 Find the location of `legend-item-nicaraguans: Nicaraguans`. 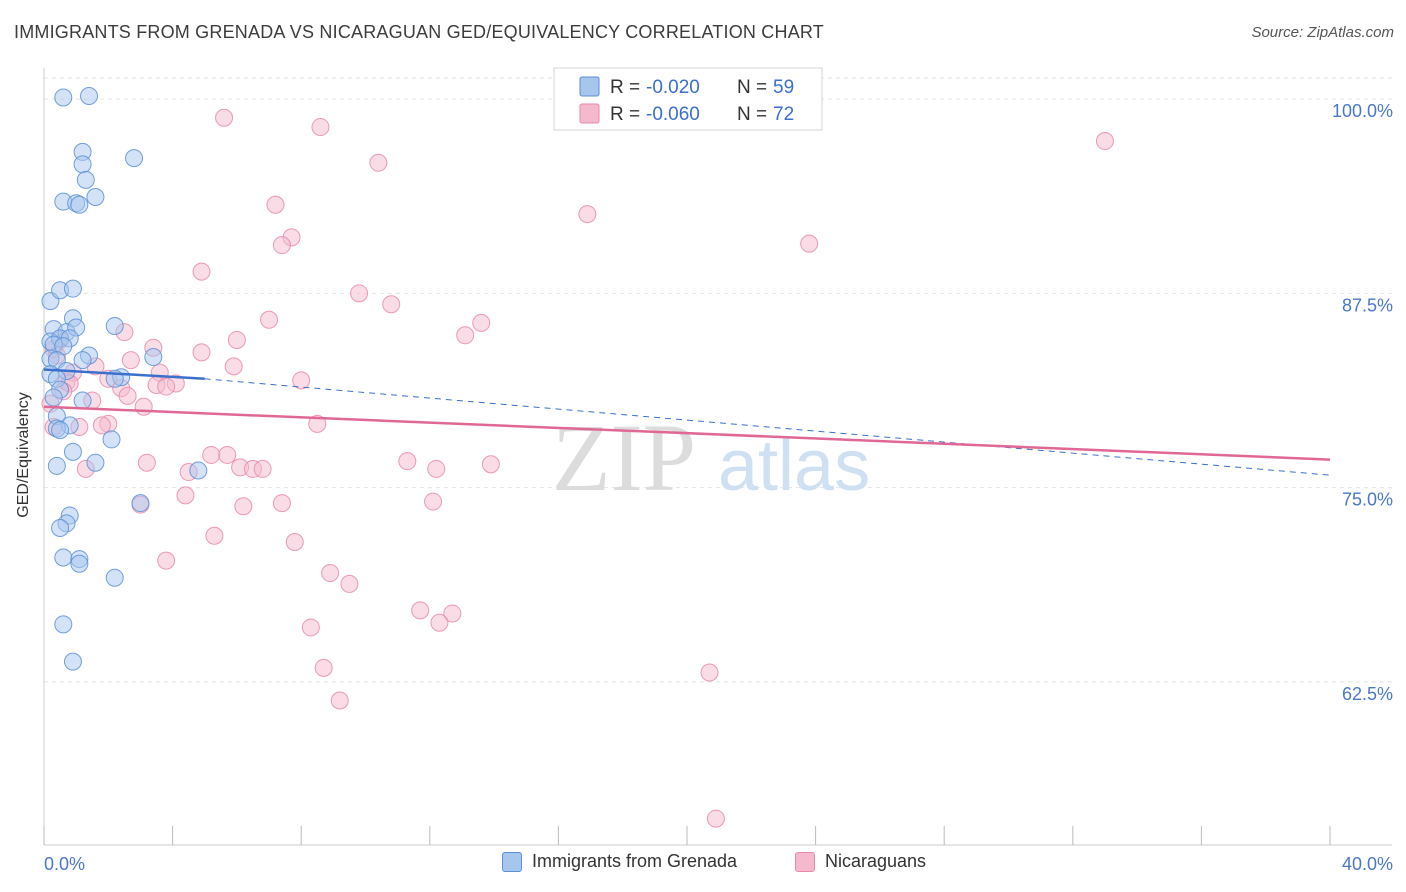

legend-item-nicaraguans: Nicaraguans is located at coordinates (860, 861).